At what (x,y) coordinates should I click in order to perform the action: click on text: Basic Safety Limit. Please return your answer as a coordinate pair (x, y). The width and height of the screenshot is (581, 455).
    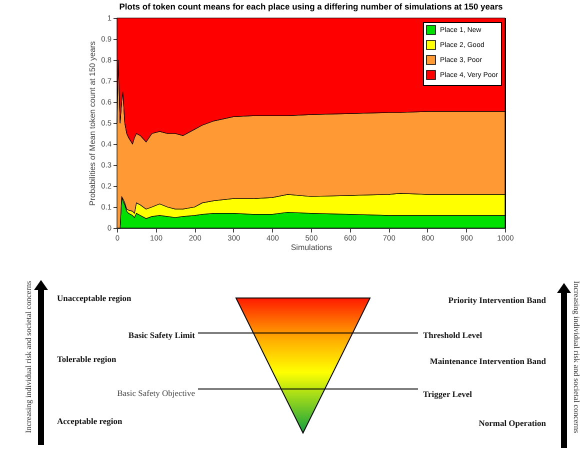
    Looking at the image, I should click on (162, 335).